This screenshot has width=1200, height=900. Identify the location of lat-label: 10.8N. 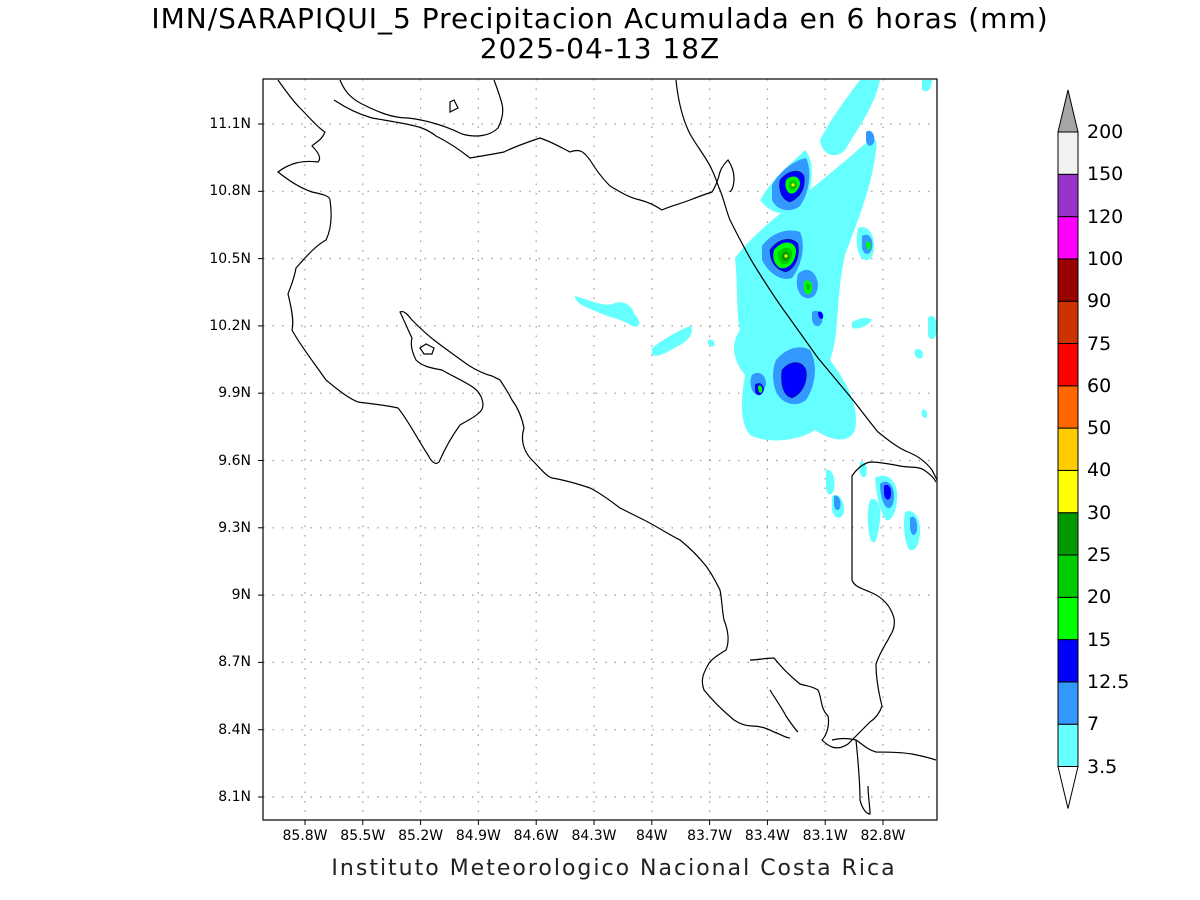
(230, 191).